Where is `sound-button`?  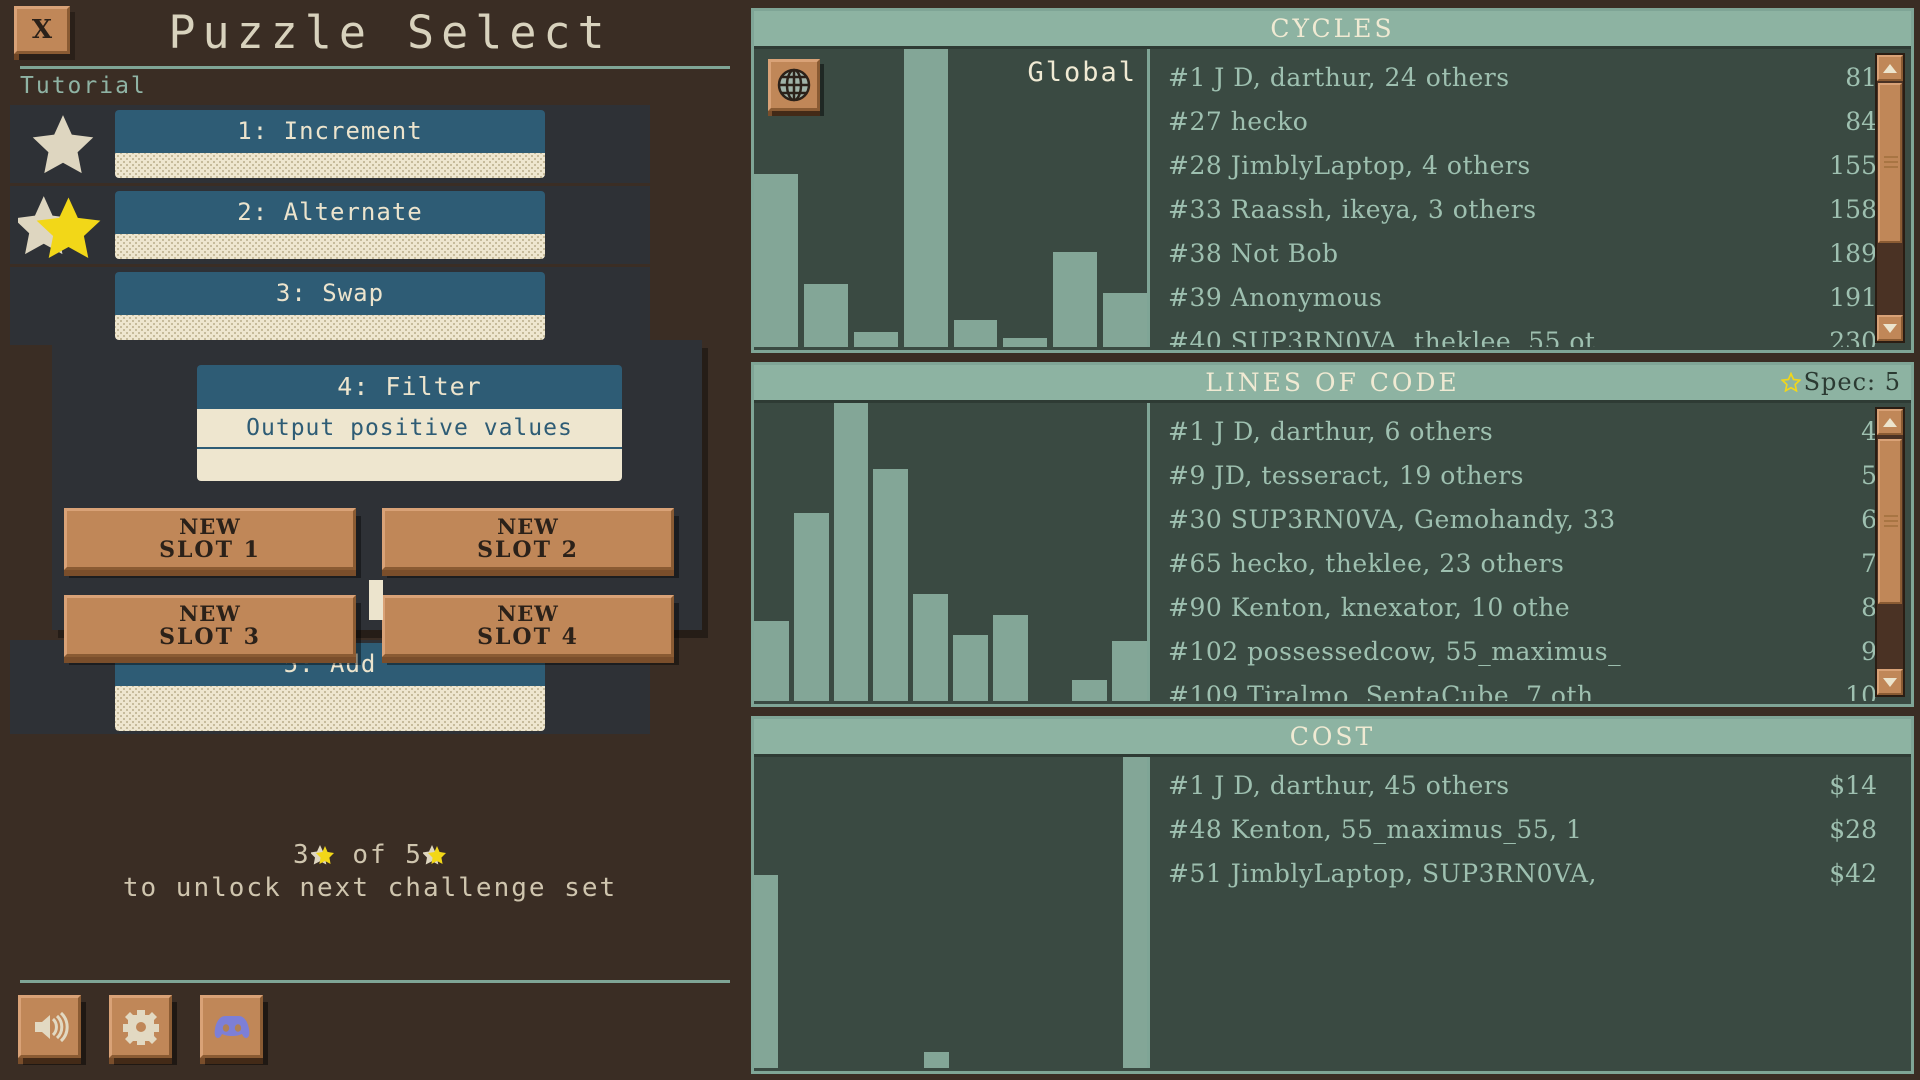
sound-button is located at coordinates (49, 1026).